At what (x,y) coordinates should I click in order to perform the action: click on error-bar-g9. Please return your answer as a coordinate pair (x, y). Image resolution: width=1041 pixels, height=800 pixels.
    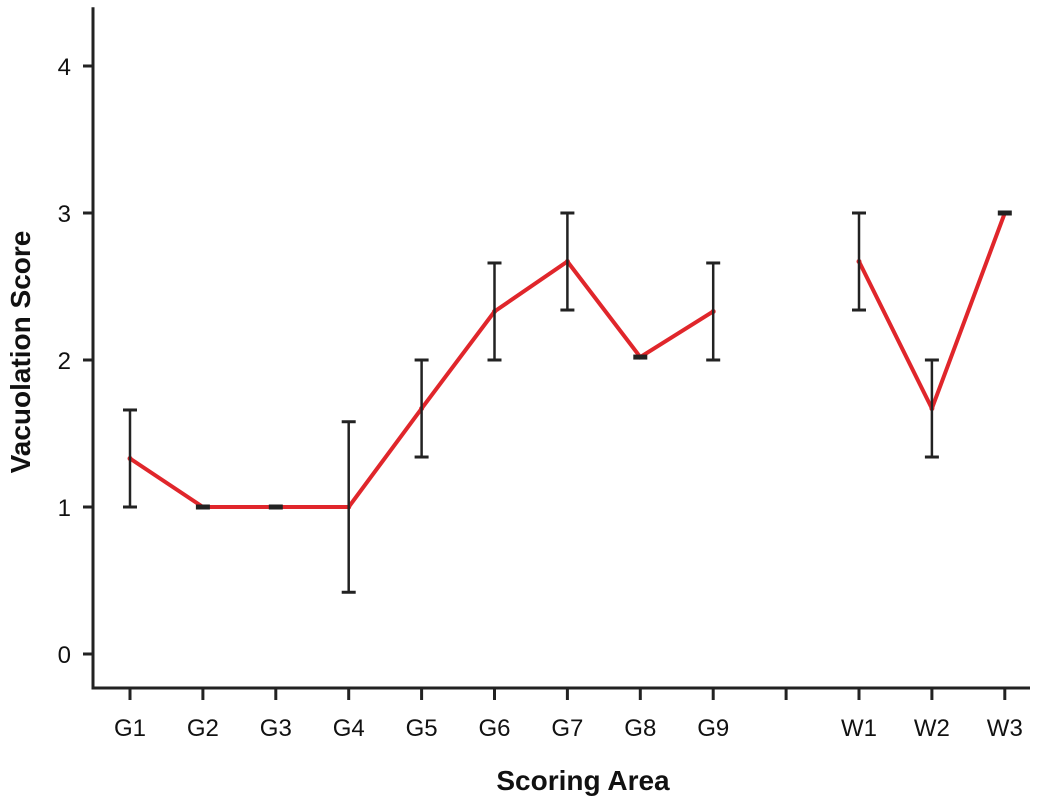
    Looking at the image, I should click on (713, 311).